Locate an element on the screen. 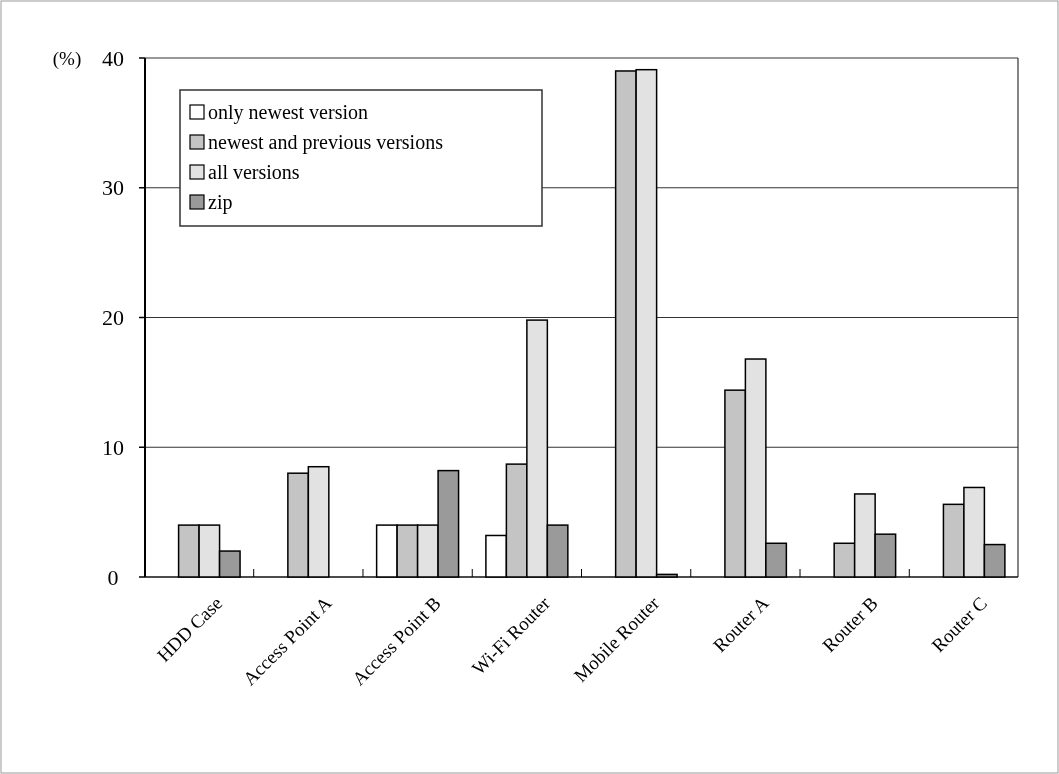 The width and height of the screenshot is (1059, 774). legend-label: zip is located at coordinates (220, 202).